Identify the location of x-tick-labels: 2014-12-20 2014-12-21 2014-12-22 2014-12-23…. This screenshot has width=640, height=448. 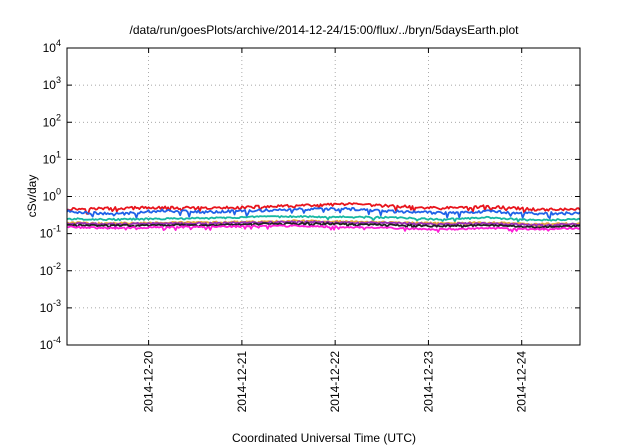
(335, 382).